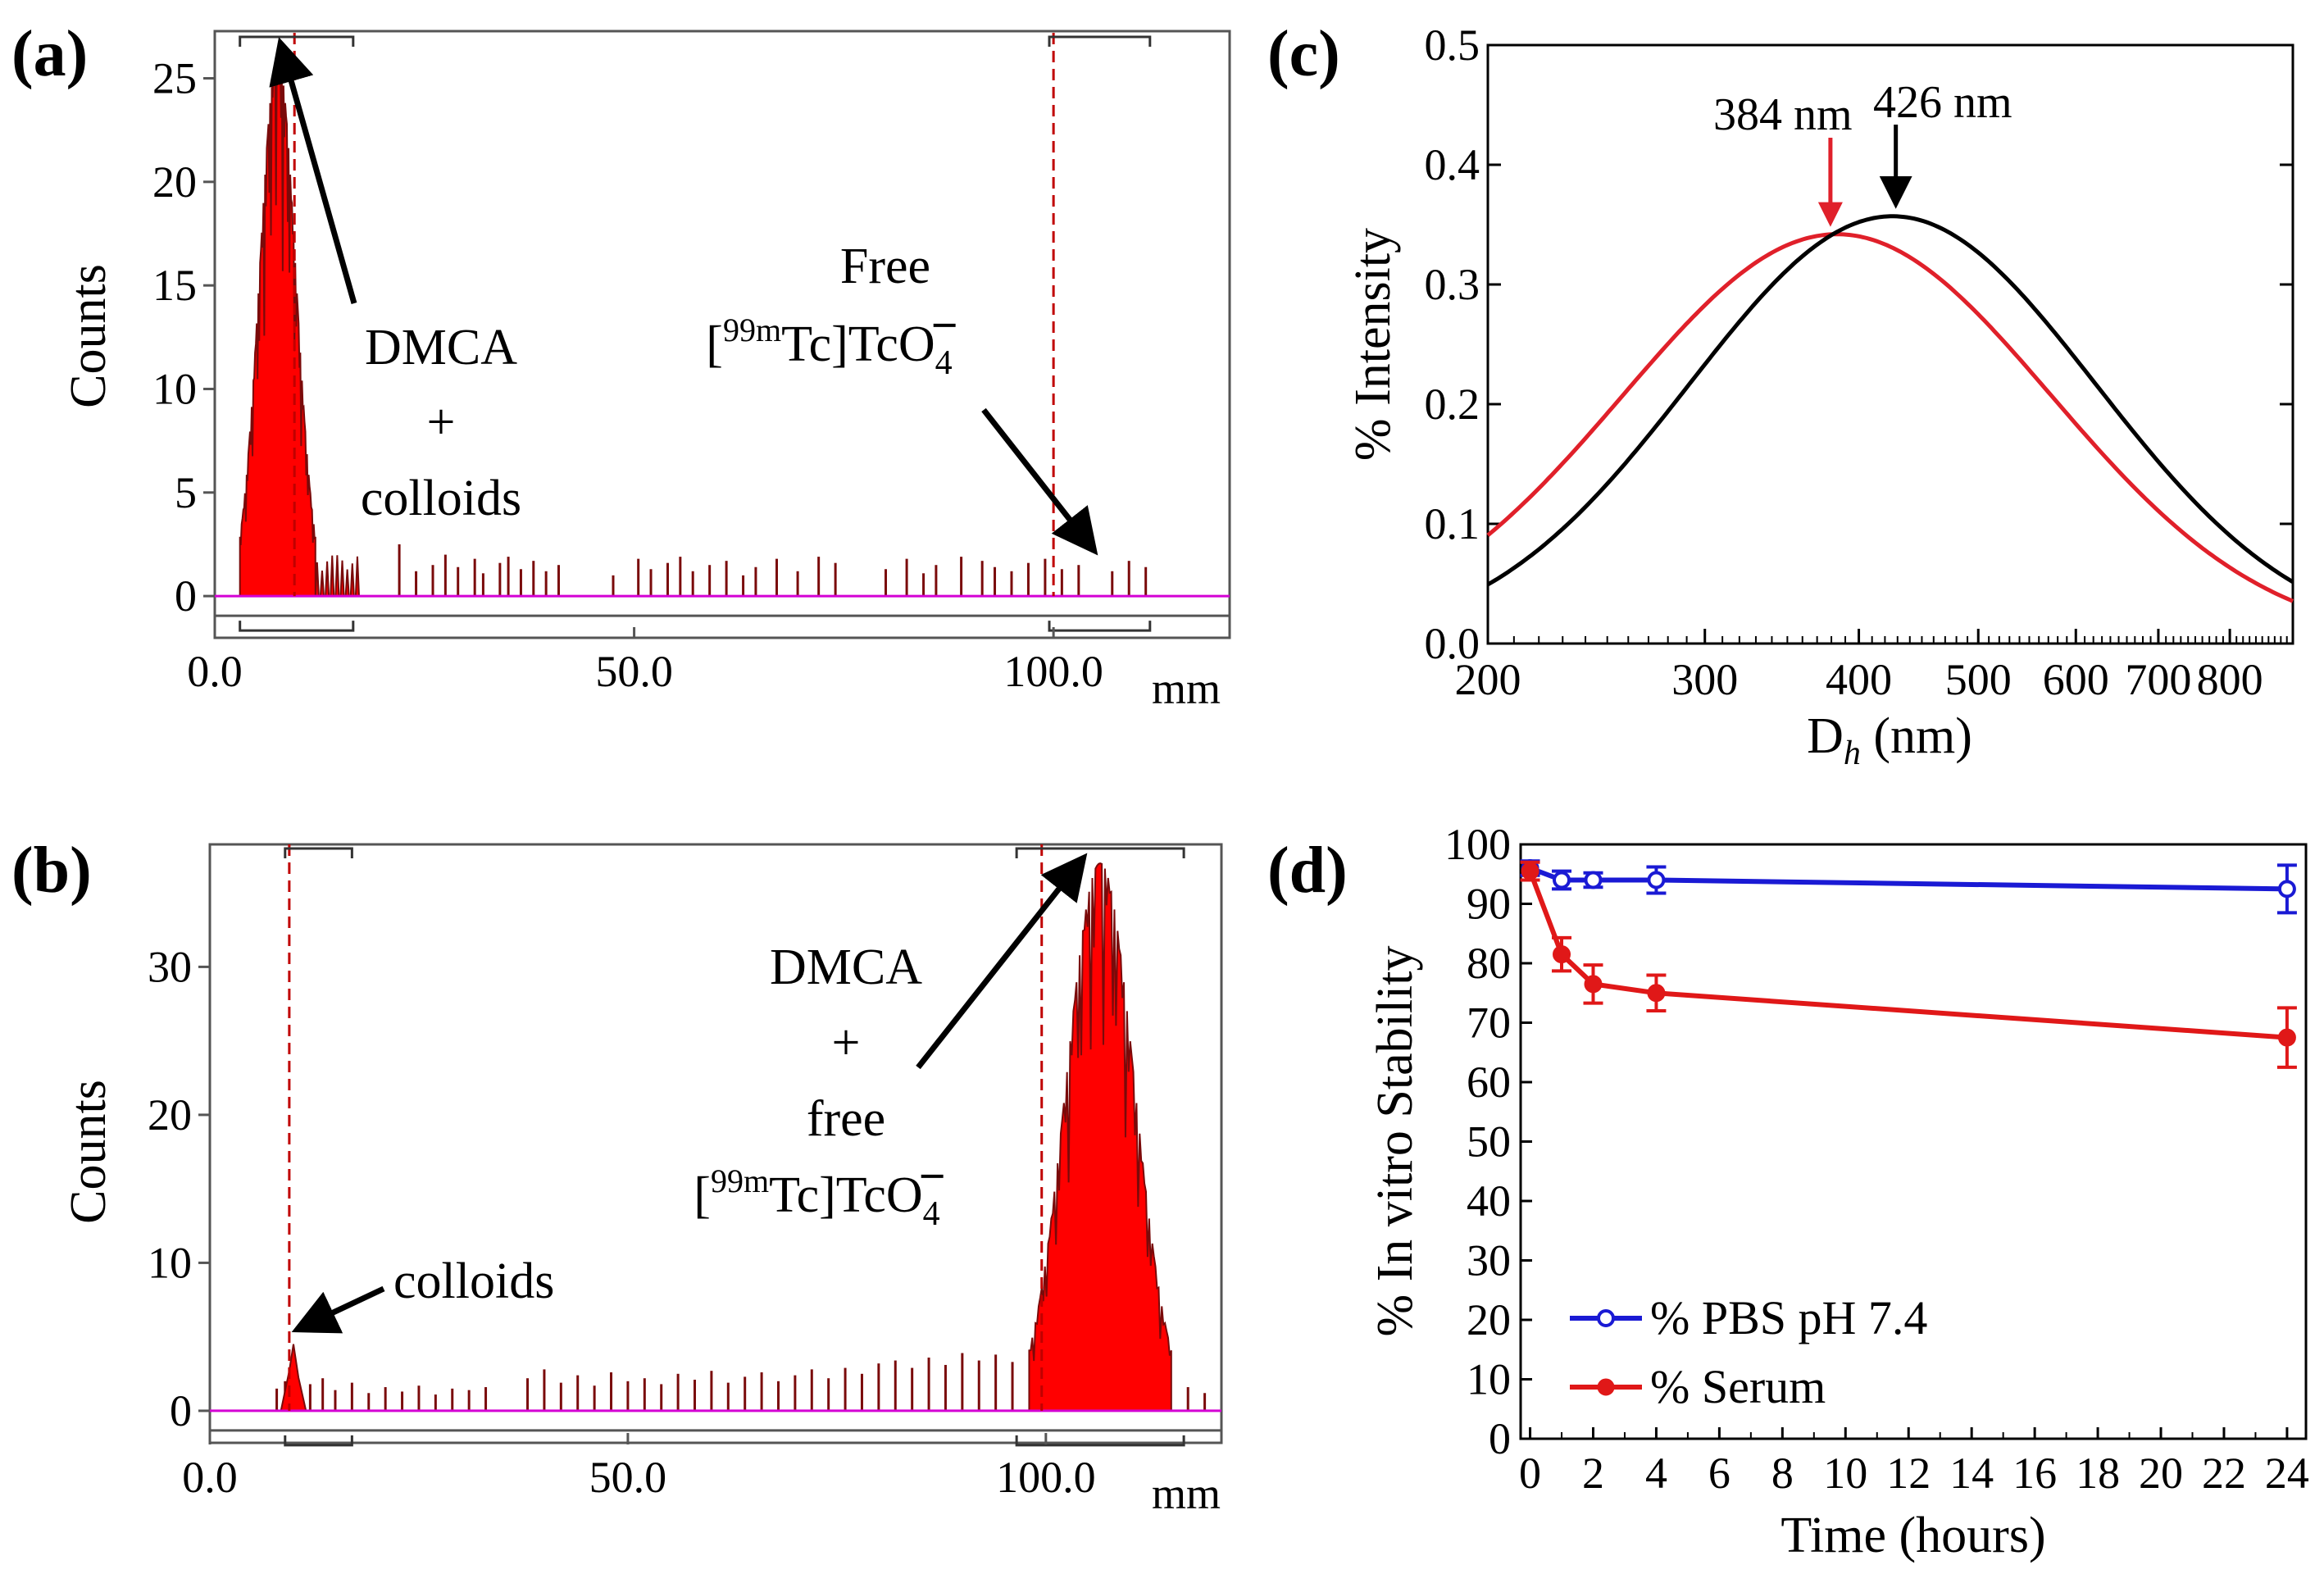  What do you see at coordinates (1303, 54) in the screenshot?
I see `panel-label-c: (c)` at bounding box center [1303, 54].